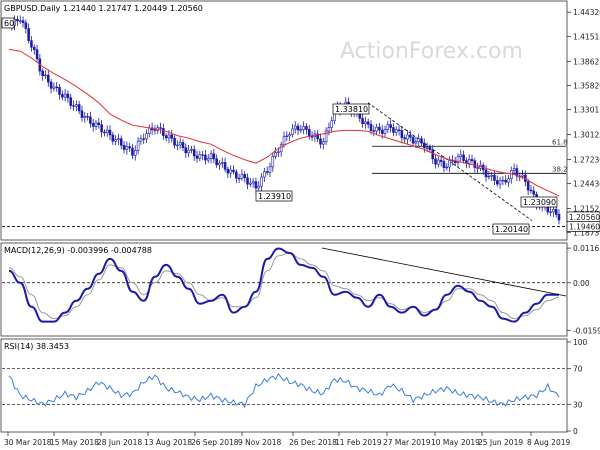  I want to click on label-1-20140: 1.20140, so click(511, 229).